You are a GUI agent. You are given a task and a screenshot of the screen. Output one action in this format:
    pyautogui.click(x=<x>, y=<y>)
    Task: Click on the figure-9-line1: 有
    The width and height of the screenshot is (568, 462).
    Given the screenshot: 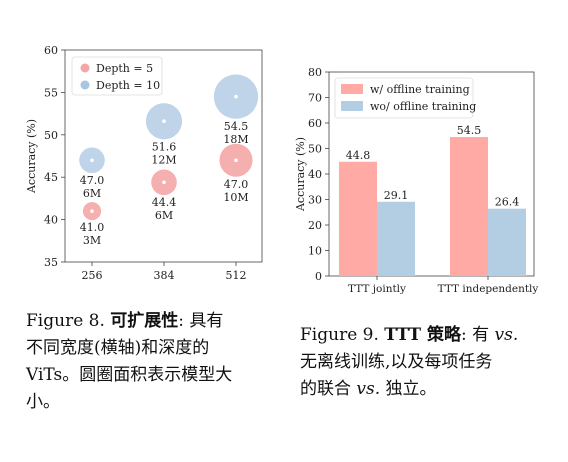 What is the action you would take?
    pyautogui.click(x=481, y=335)
    